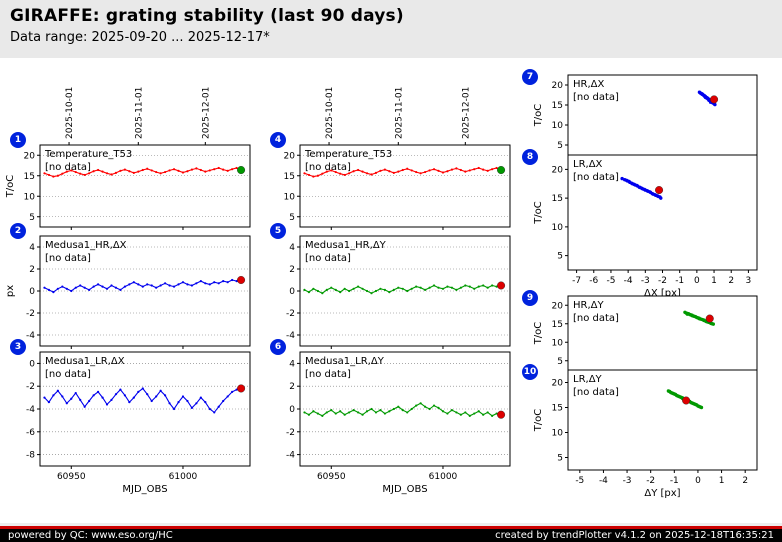 This screenshot has width=782, height=542. Describe the element at coordinates (292, 364) in the screenshot. I see `y-tick-label: 4` at that location.